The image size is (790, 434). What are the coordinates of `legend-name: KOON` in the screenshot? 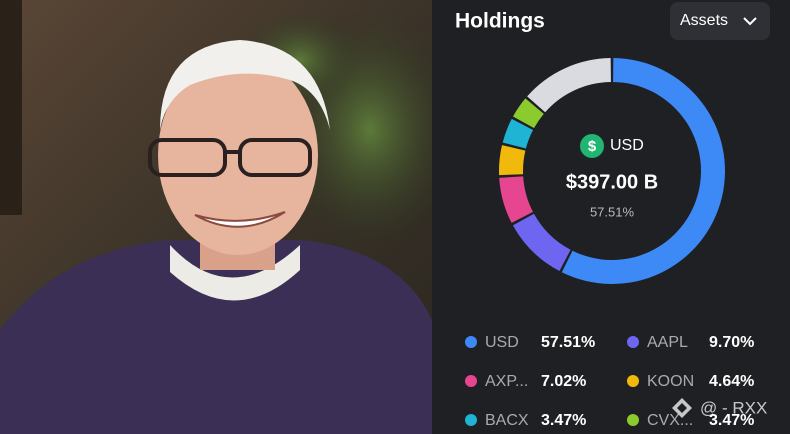 It's located at (670, 381).